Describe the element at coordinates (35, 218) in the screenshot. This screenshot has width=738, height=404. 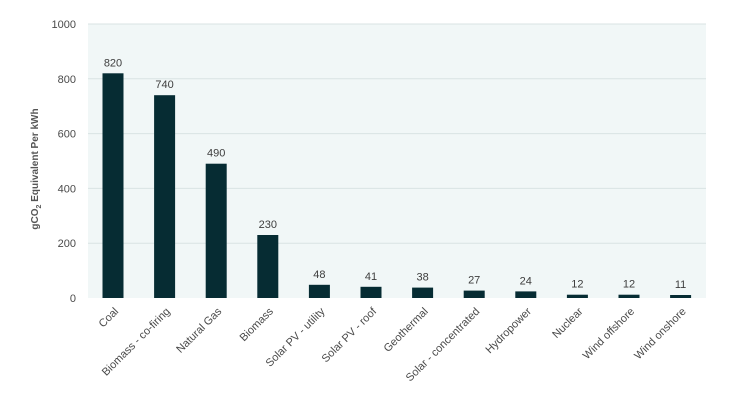
I see `y-axis-title-prefix: gCO` at that location.